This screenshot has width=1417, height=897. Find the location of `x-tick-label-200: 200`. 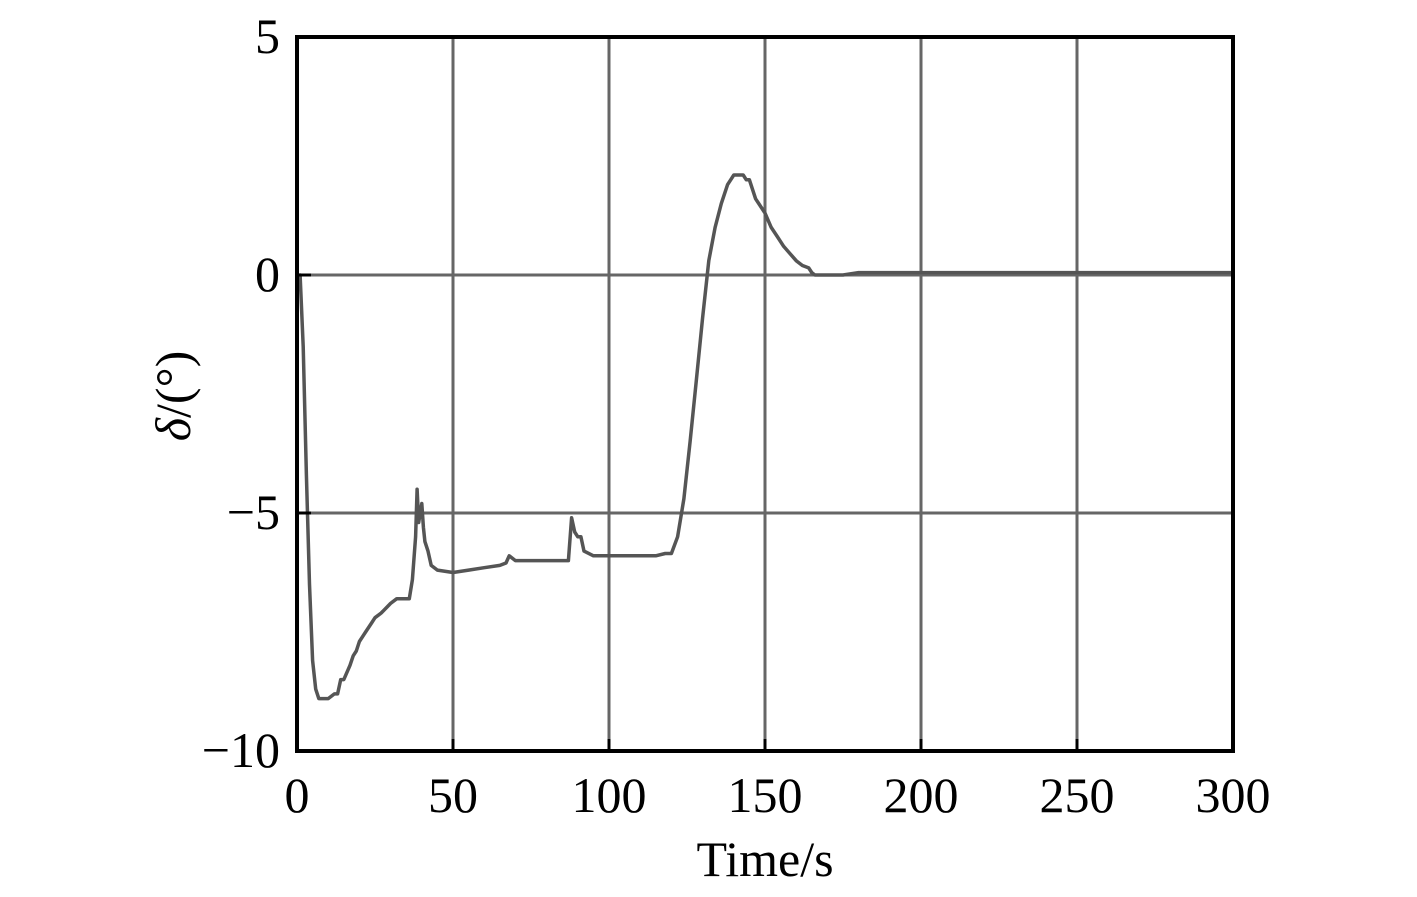

x-tick-label-200: 200 is located at coordinates (921, 795).